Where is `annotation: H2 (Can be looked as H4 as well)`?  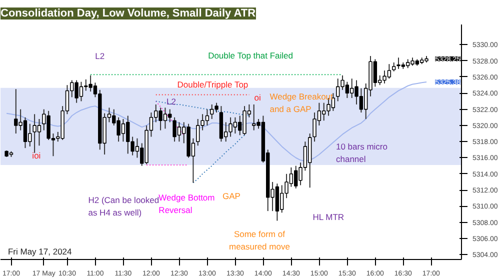 annotation: H2 (Can be looked as H4 as well) is located at coordinates (124, 206).